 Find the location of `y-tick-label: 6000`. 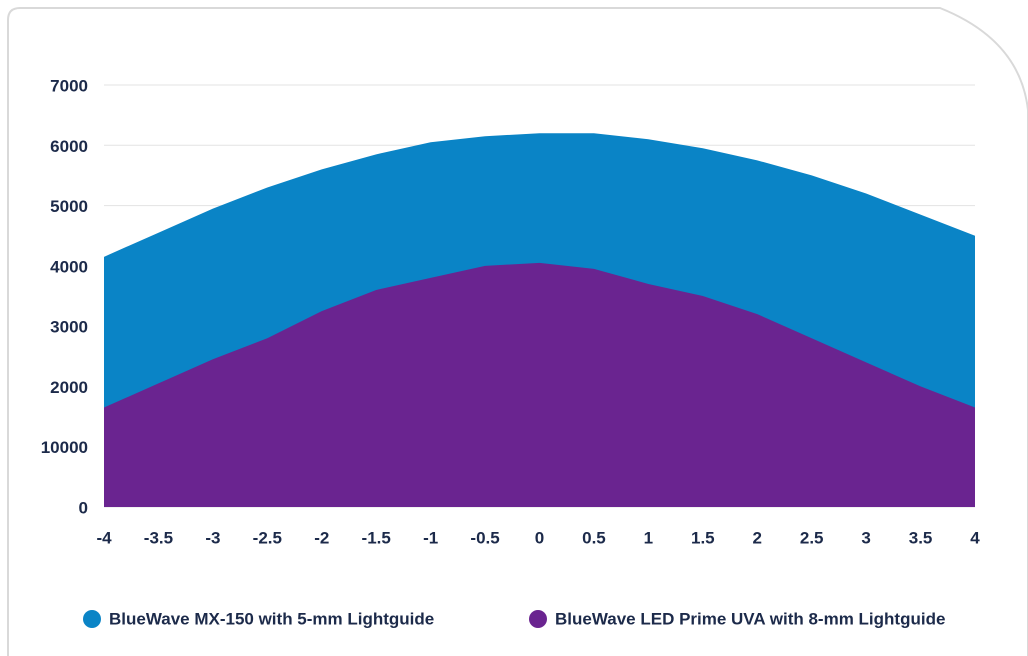

y-tick-label: 6000 is located at coordinates (69, 146).